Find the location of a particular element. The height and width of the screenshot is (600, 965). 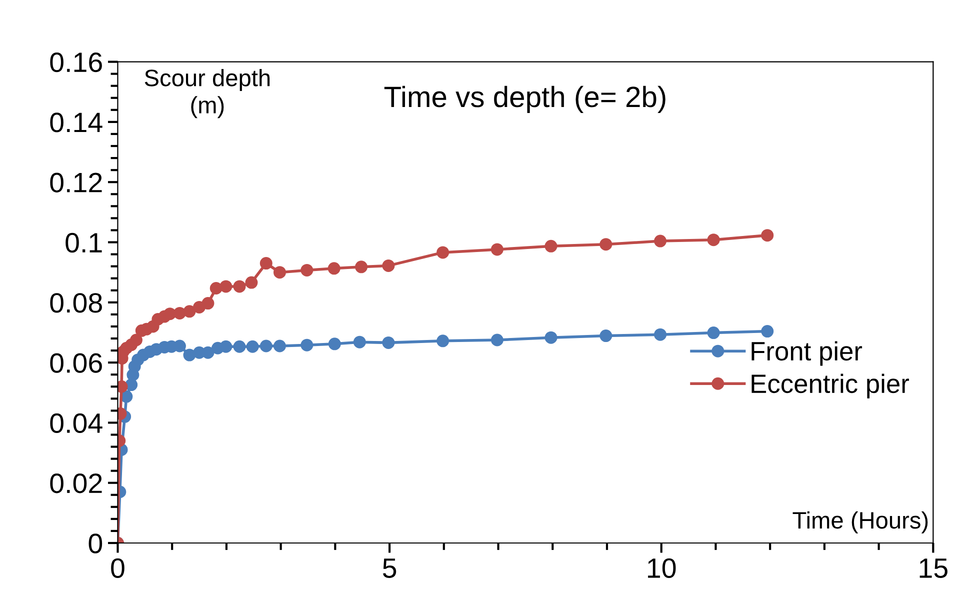

y-tick-label: 0.04 is located at coordinates (76, 423).